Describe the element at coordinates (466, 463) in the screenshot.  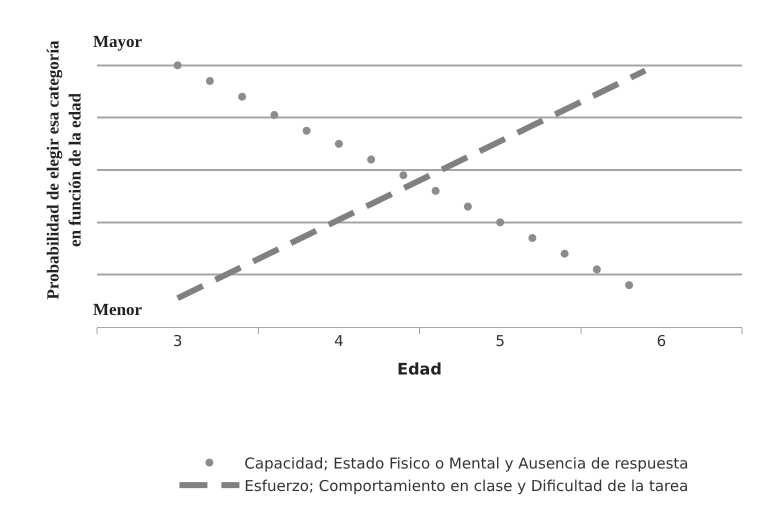
I see `legend-label: Capacidad; Estado Fisico o Mental y Ausencia de respuesta` at that location.